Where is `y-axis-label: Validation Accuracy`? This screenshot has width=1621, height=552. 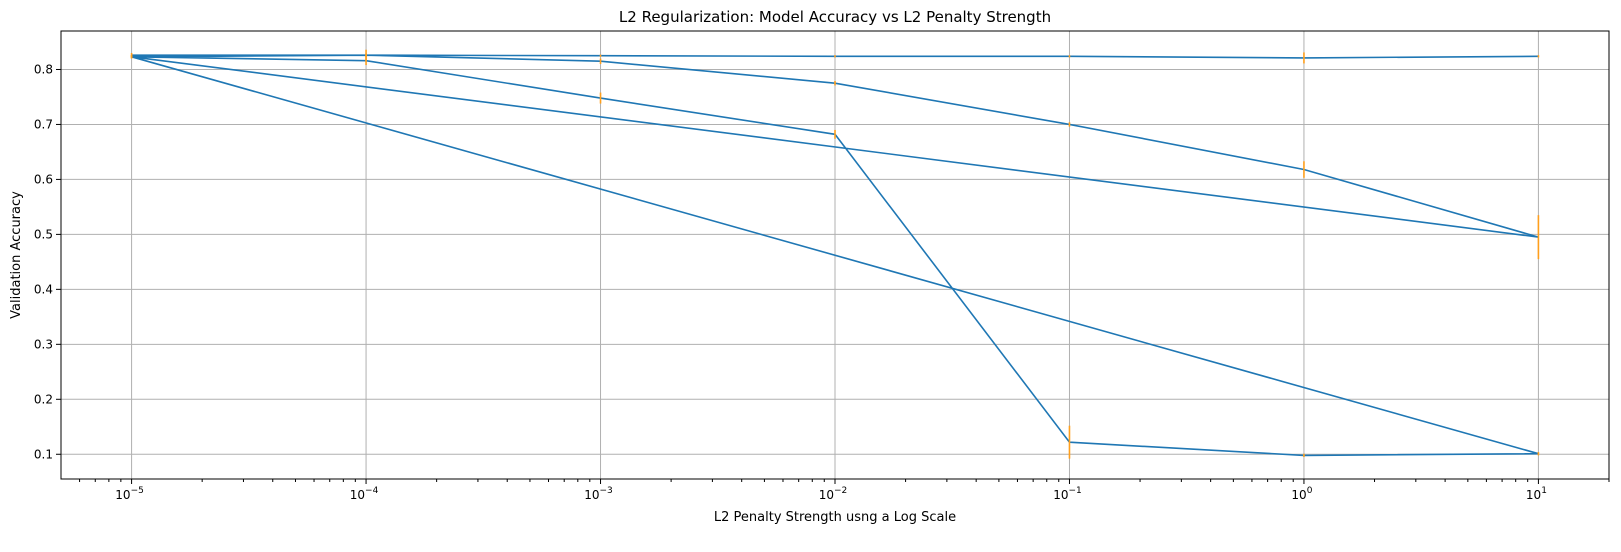
y-axis-label: Validation Accuracy is located at coordinates (16, 255).